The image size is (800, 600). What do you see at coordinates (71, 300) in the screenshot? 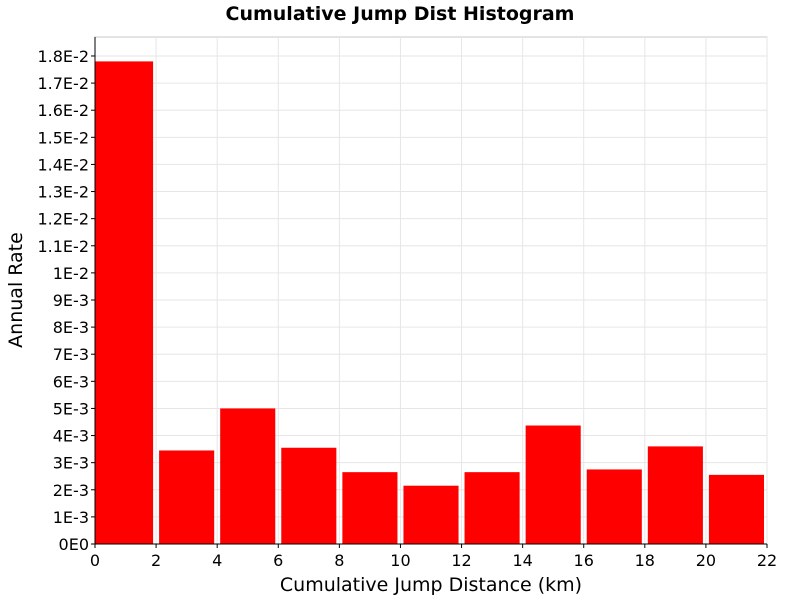
I see `y-tick-label: 9E-3` at bounding box center [71, 300].